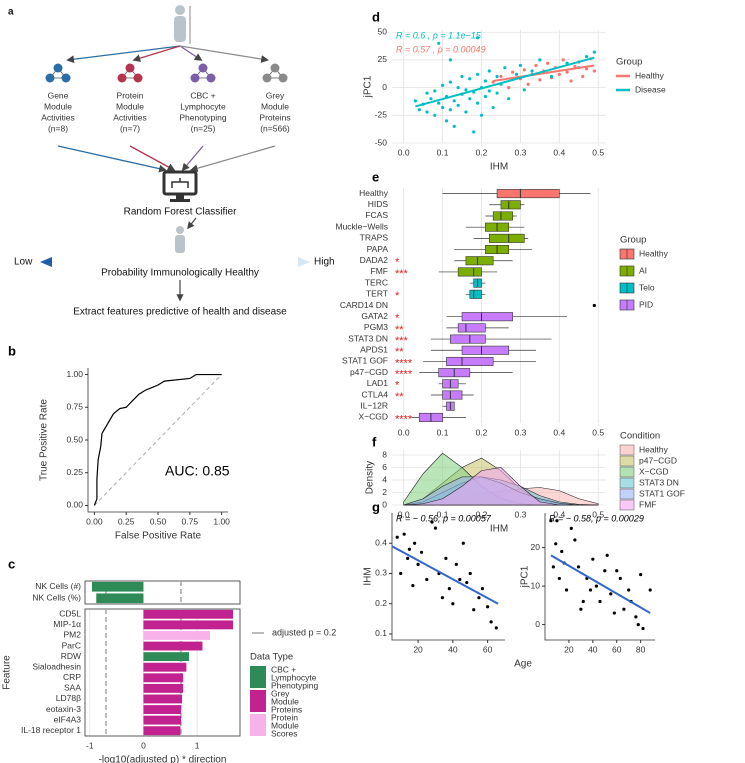 This screenshot has height=763, width=745. I want to click on source-label: Grey, so click(275, 95).